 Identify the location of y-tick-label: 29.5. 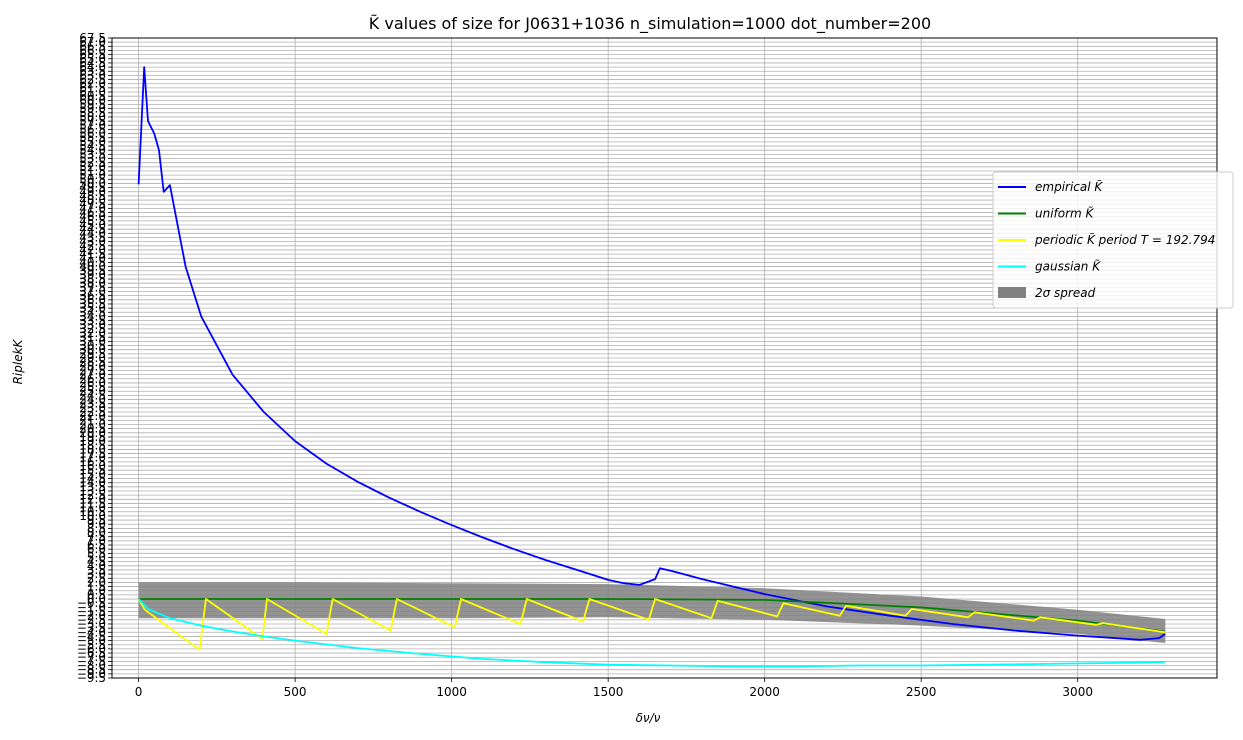
(92, 354).